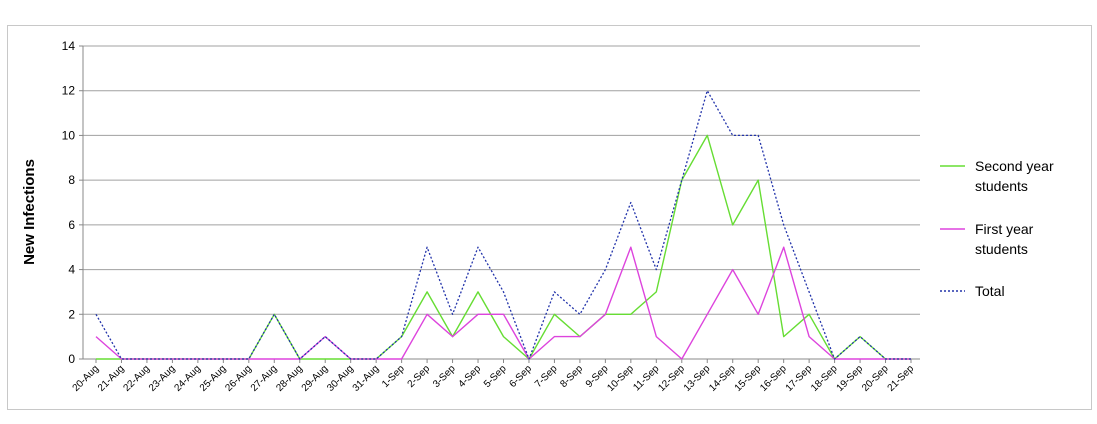  Describe the element at coordinates (187, 378) in the screenshot. I see `x-tick-label: 24-Aug` at that location.